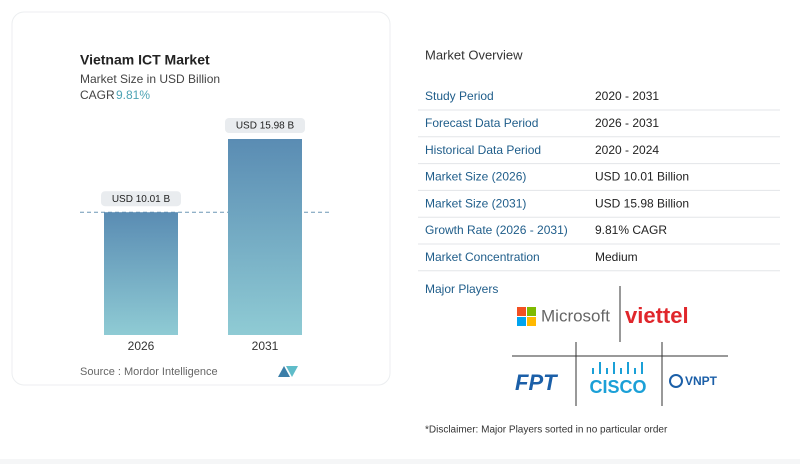 The height and width of the screenshot is (464, 800). I want to click on row-label: Market Size (2031), so click(475, 203).